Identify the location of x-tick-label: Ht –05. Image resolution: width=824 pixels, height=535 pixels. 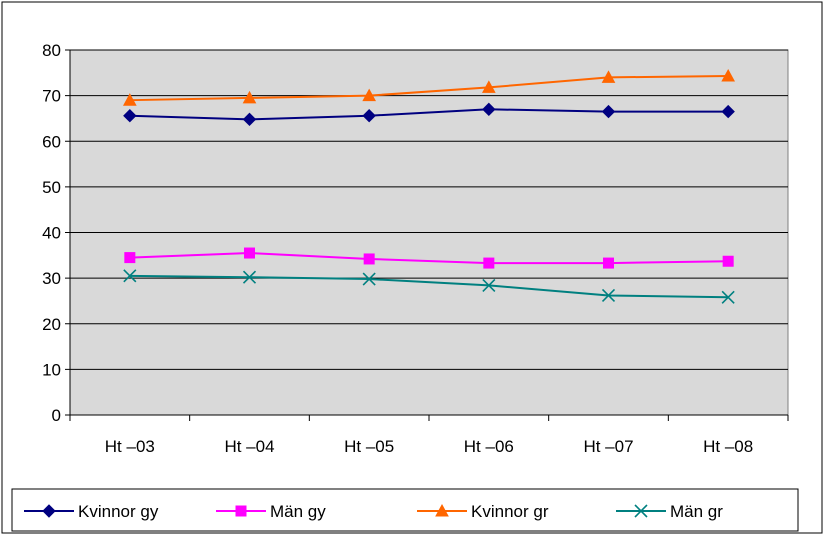
(369, 446).